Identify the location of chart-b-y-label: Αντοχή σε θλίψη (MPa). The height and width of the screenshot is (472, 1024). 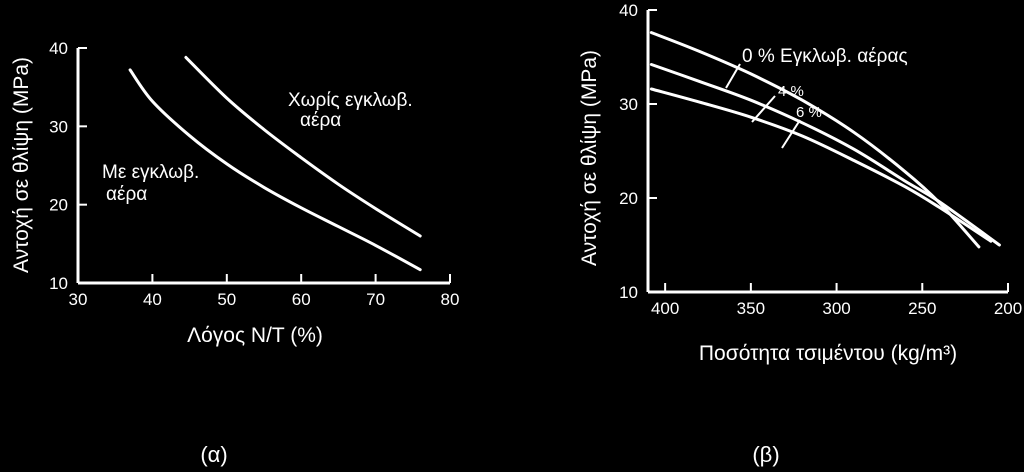
(589, 158).